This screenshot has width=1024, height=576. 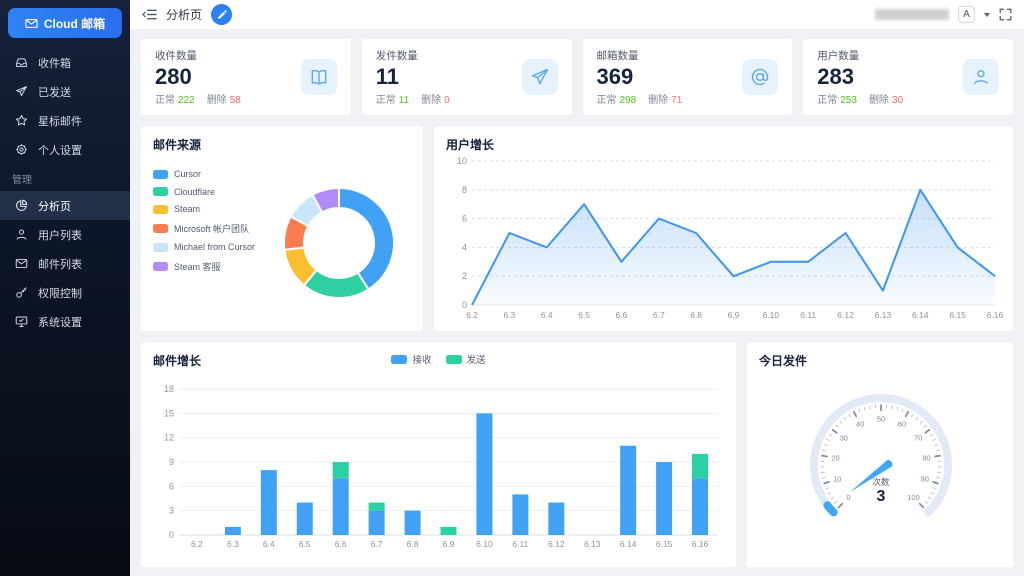 I want to click on sidebar-item-label: 已发送, so click(x=54, y=92).